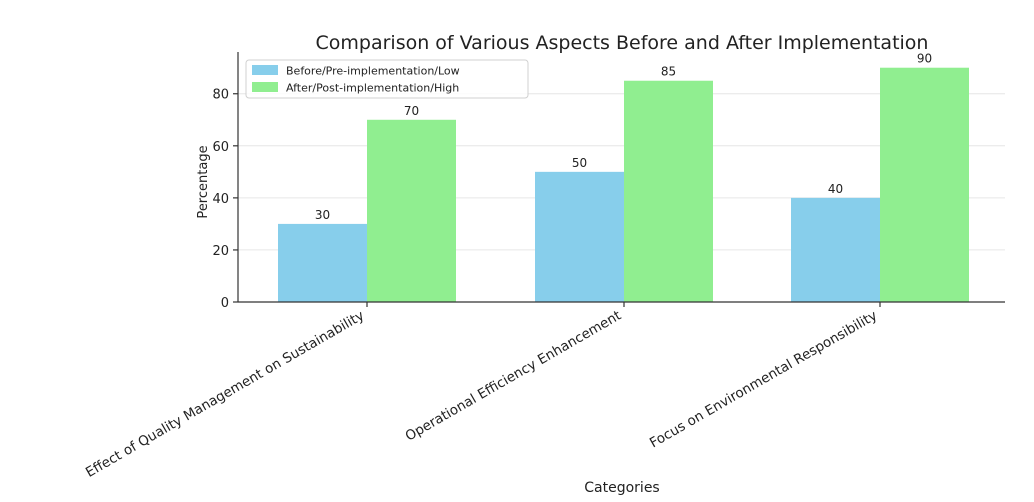 Image resolution: width=1034 pixels, height=502 pixels. What do you see at coordinates (225, 303) in the screenshot?
I see `y-tick-label: 0` at bounding box center [225, 303].